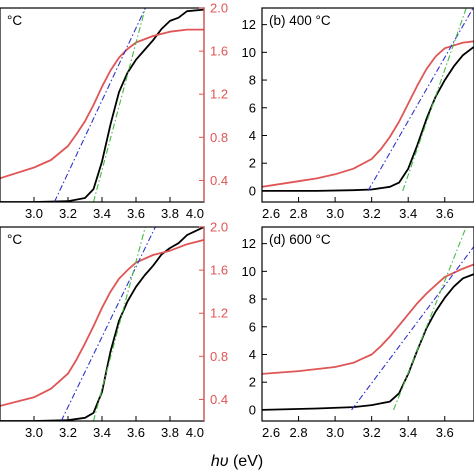 Image resolution: width=474 pixels, height=474 pixels. I want to click on x-axis-title-unit: (eV), so click(246, 461).